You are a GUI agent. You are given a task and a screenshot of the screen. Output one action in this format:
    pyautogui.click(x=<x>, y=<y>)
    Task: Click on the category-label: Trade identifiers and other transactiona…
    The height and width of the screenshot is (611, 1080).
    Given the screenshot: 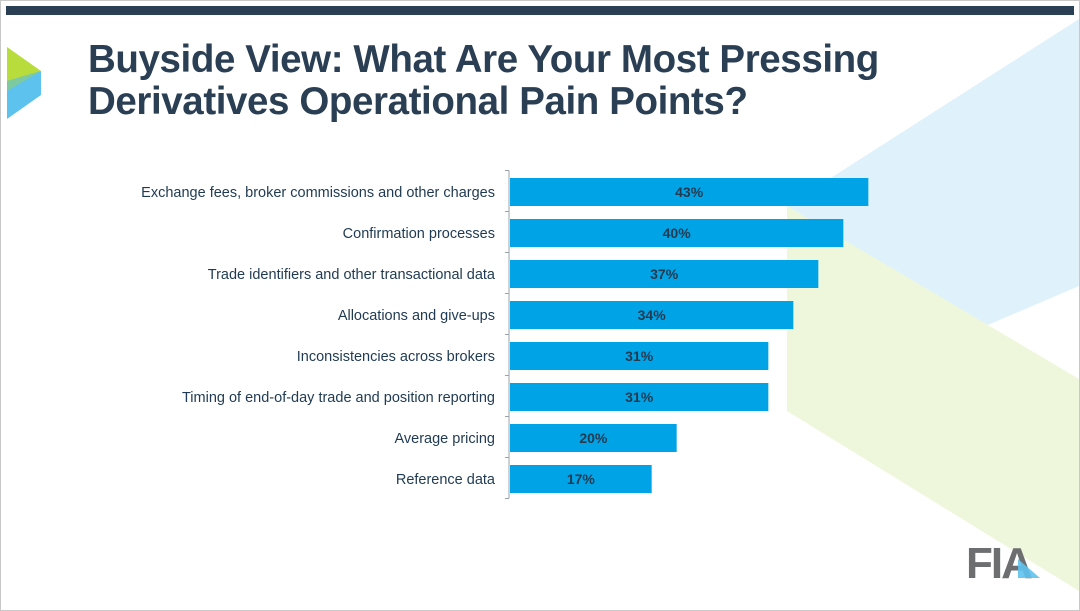 What is the action you would take?
    pyautogui.click(x=352, y=275)
    